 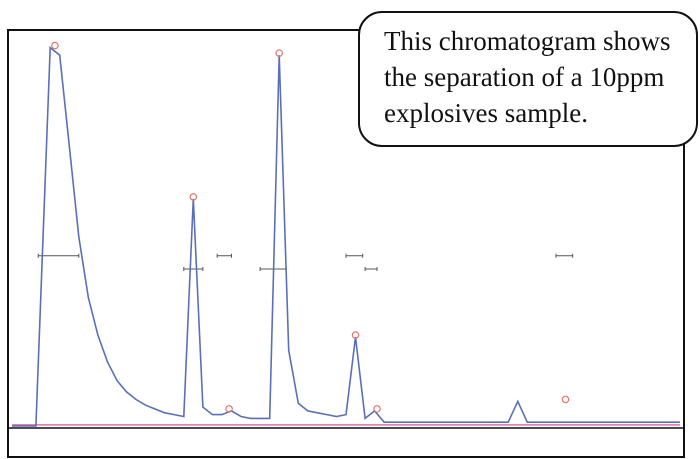 I want to click on callout-line-2: the separation of a 10ppm, so click(x=524, y=77).